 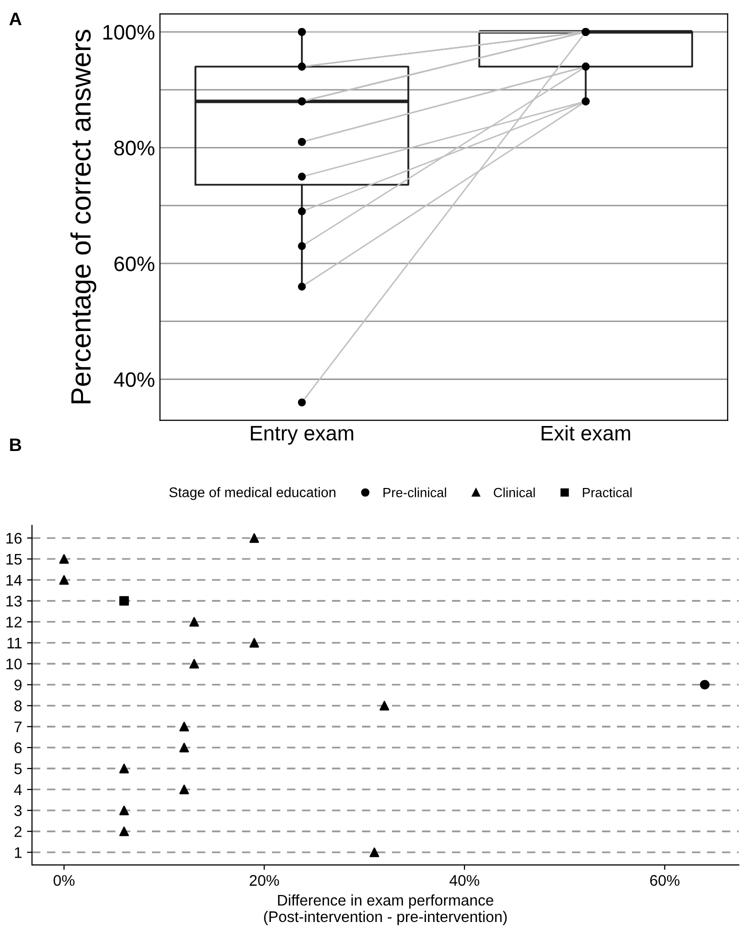 What do you see at coordinates (83, 217) in the screenshot?
I see `y-axis-title: Percentage of correct answers` at bounding box center [83, 217].